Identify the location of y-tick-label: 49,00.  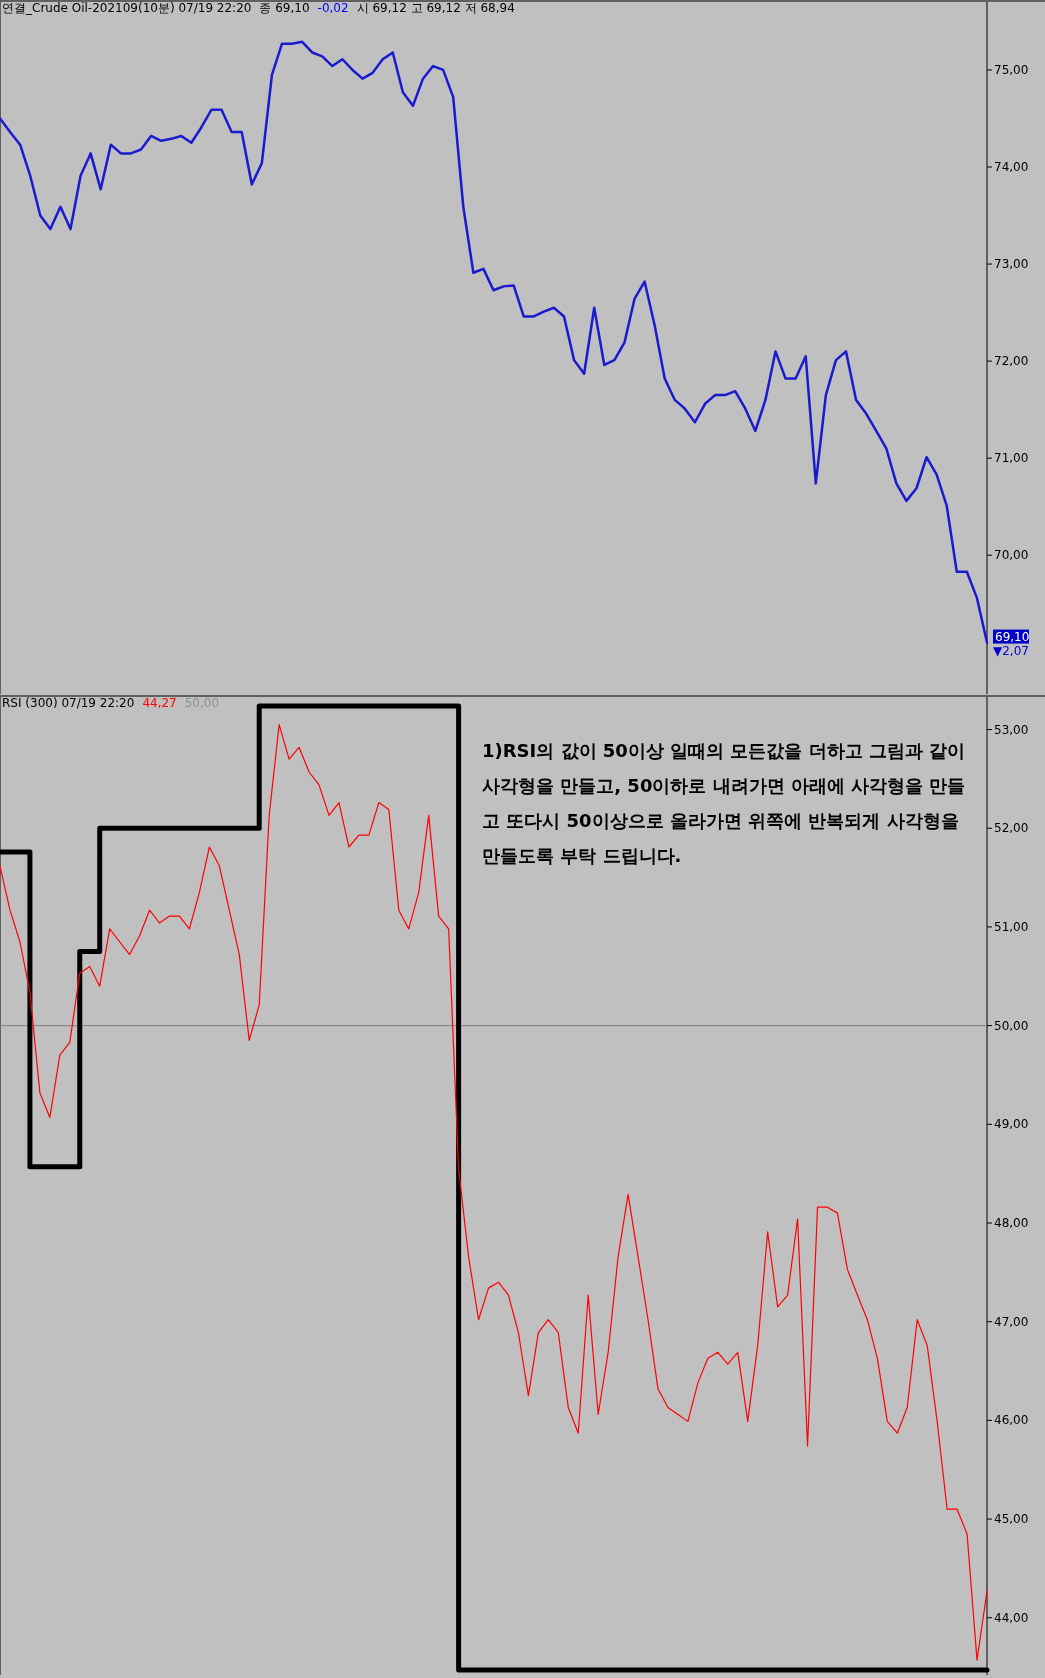
(1011, 1124).